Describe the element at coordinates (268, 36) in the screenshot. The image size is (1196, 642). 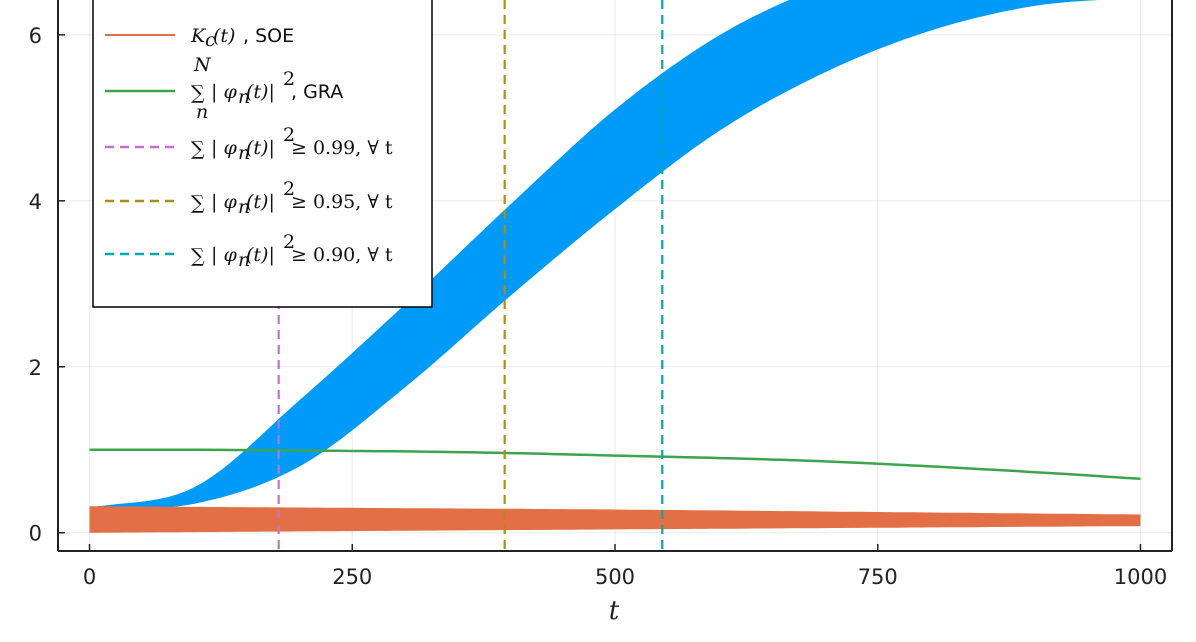
I see `legend-label-text: , SOE` at that location.